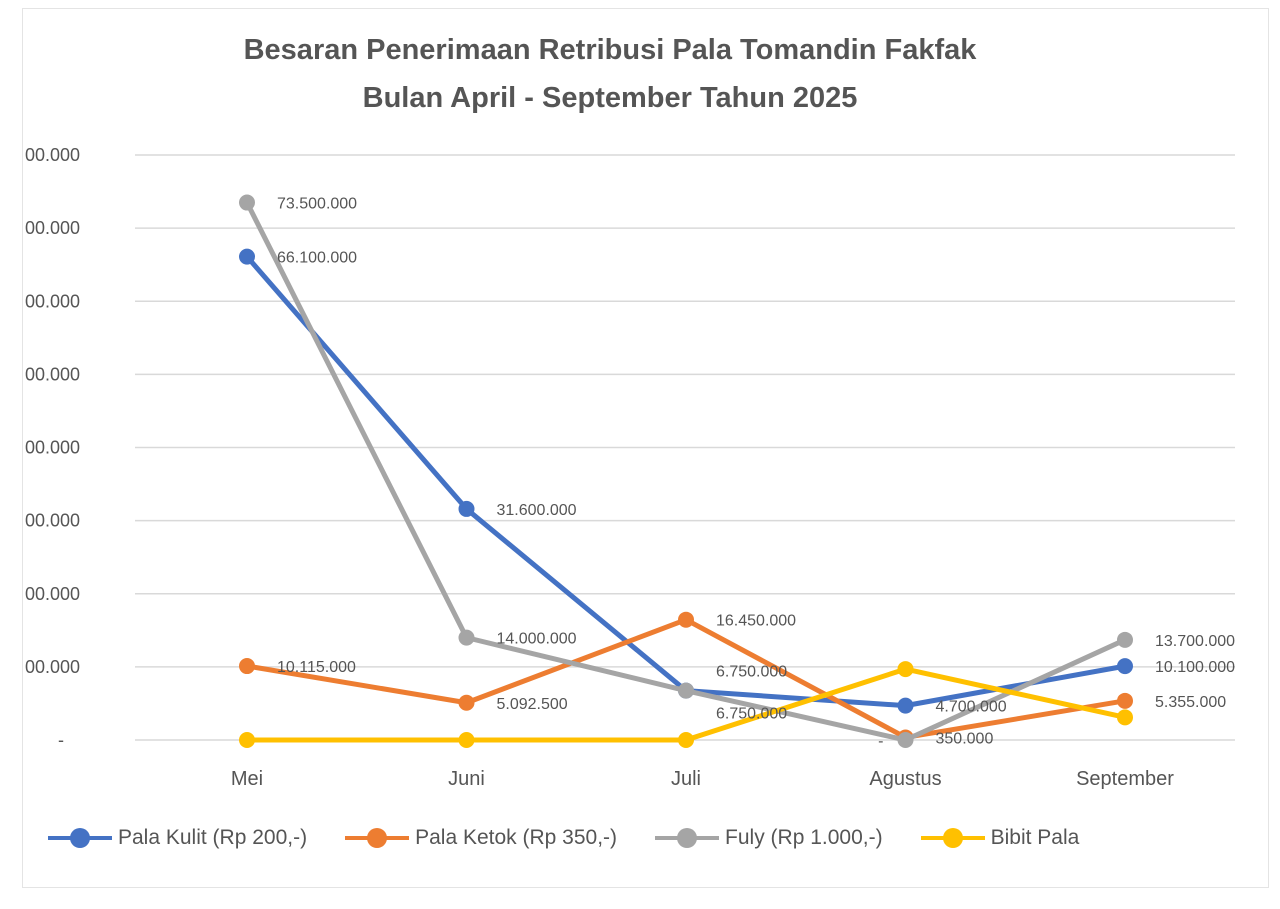 Image resolution: width=1280 pixels, height=909 pixels. What do you see at coordinates (804, 837) in the screenshot?
I see `legend-label: Fuly (Rp 1.000,-)` at bounding box center [804, 837].